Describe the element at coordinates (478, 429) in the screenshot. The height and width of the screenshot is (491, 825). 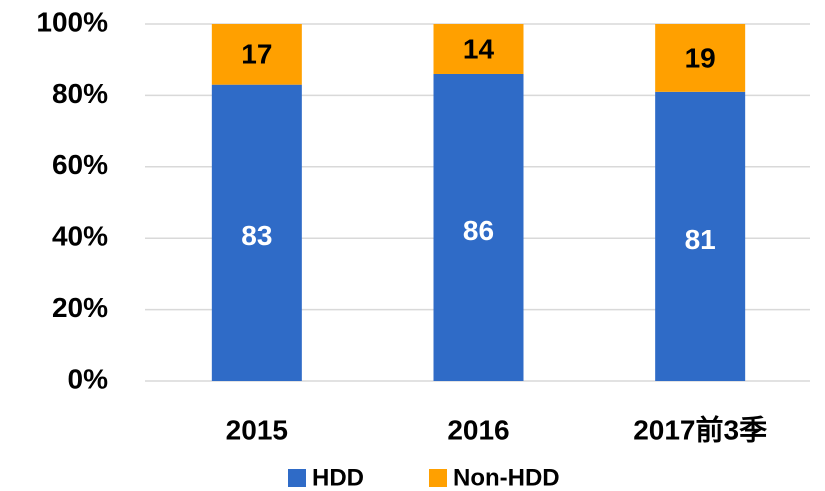
I see `x-tick-label: 2016` at that location.